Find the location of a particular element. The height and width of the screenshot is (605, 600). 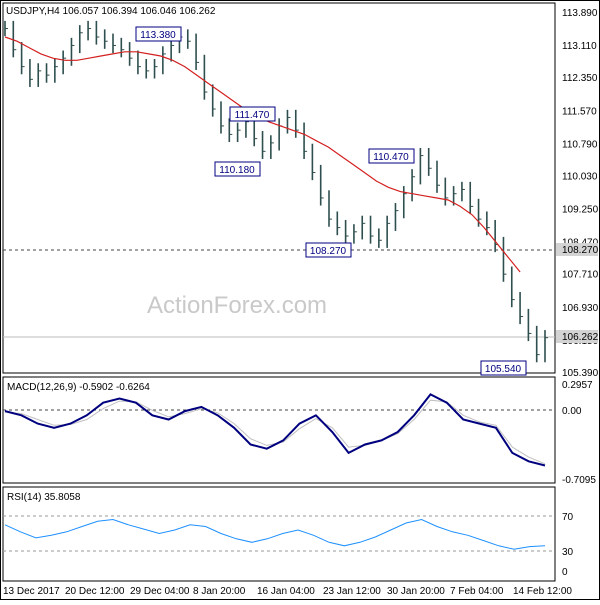

macd-tick: -0.7095 is located at coordinates (579, 480).